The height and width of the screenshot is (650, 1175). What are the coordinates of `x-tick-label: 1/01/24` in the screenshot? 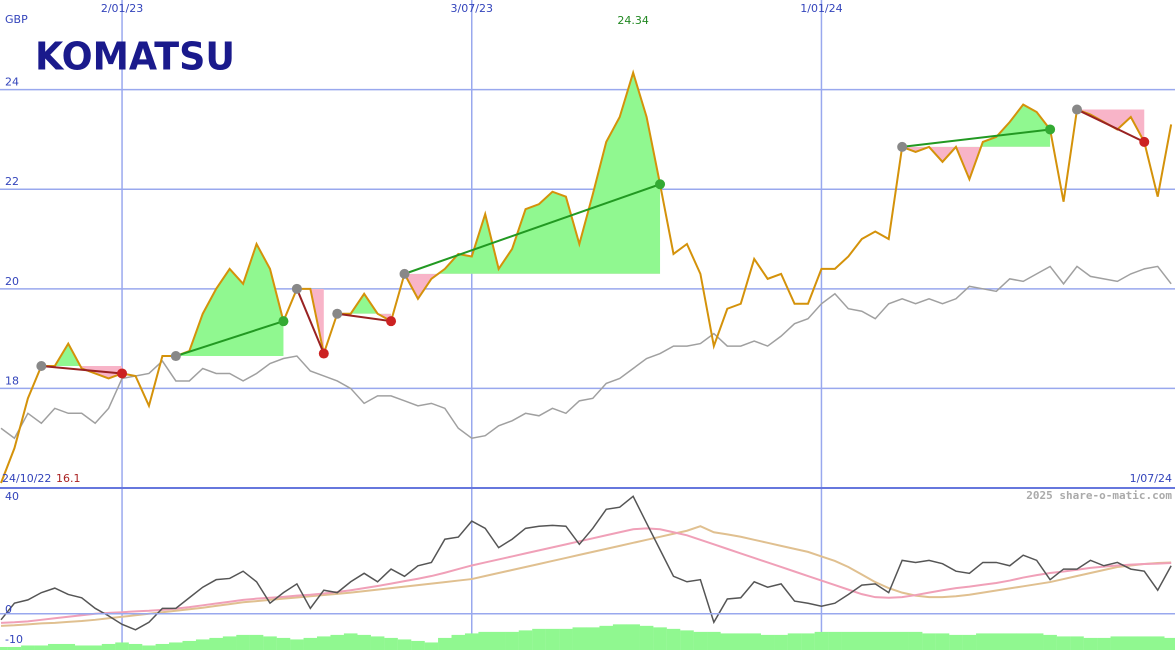 It's located at (821, 8).